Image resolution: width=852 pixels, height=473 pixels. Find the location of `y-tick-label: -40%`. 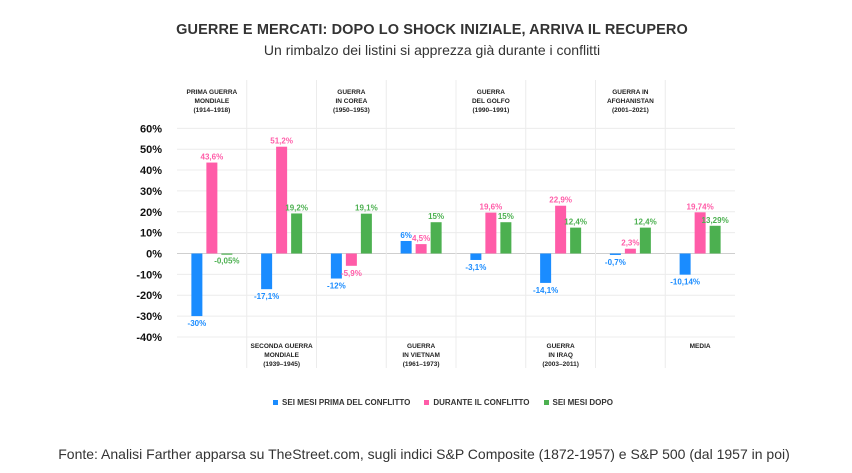

y-tick-label: -40% is located at coordinates (149, 338).